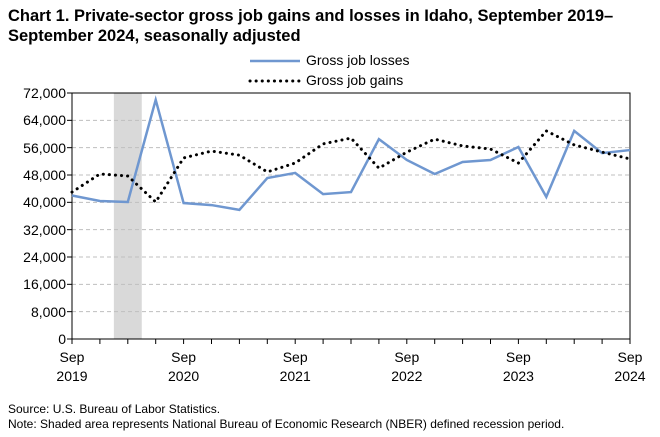 This screenshot has width=660, height=437. What do you see at coordinates (44, 93) in the screenshot?
I see `y-tick-label: 72,000` at bounding box center [44, 93].